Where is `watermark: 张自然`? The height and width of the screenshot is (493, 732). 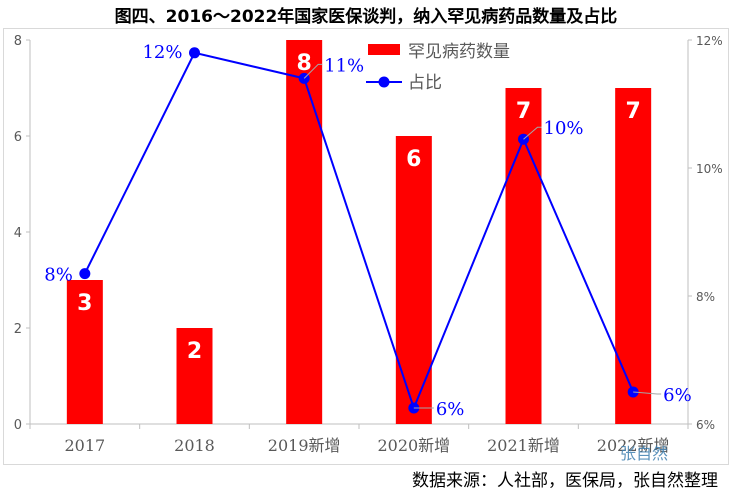 watermark: 张自然 is located at coordinates (644, 453).